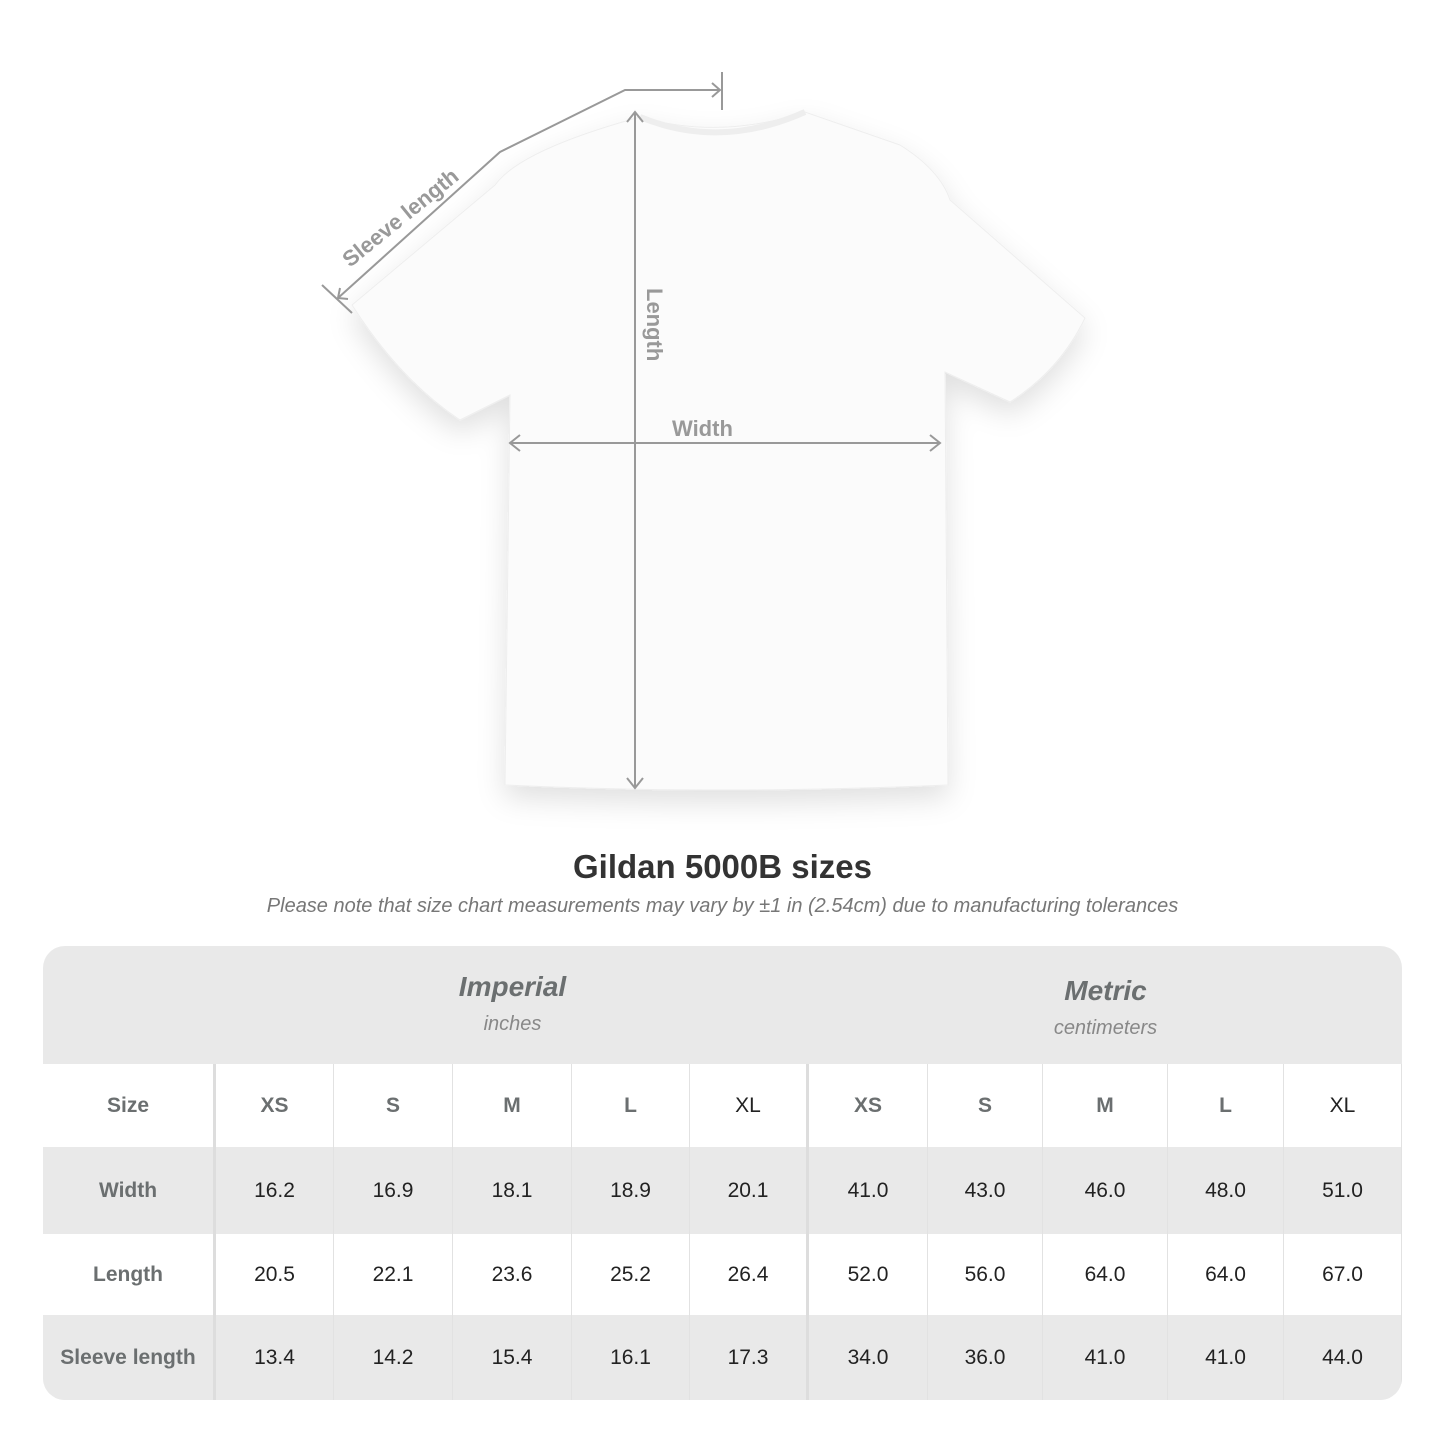 This screenshot has width=1445, height=1445. Describe the element at coordinates (749, 1190) in the screenshot. I see `measurement-cell: 20.1` at that location.